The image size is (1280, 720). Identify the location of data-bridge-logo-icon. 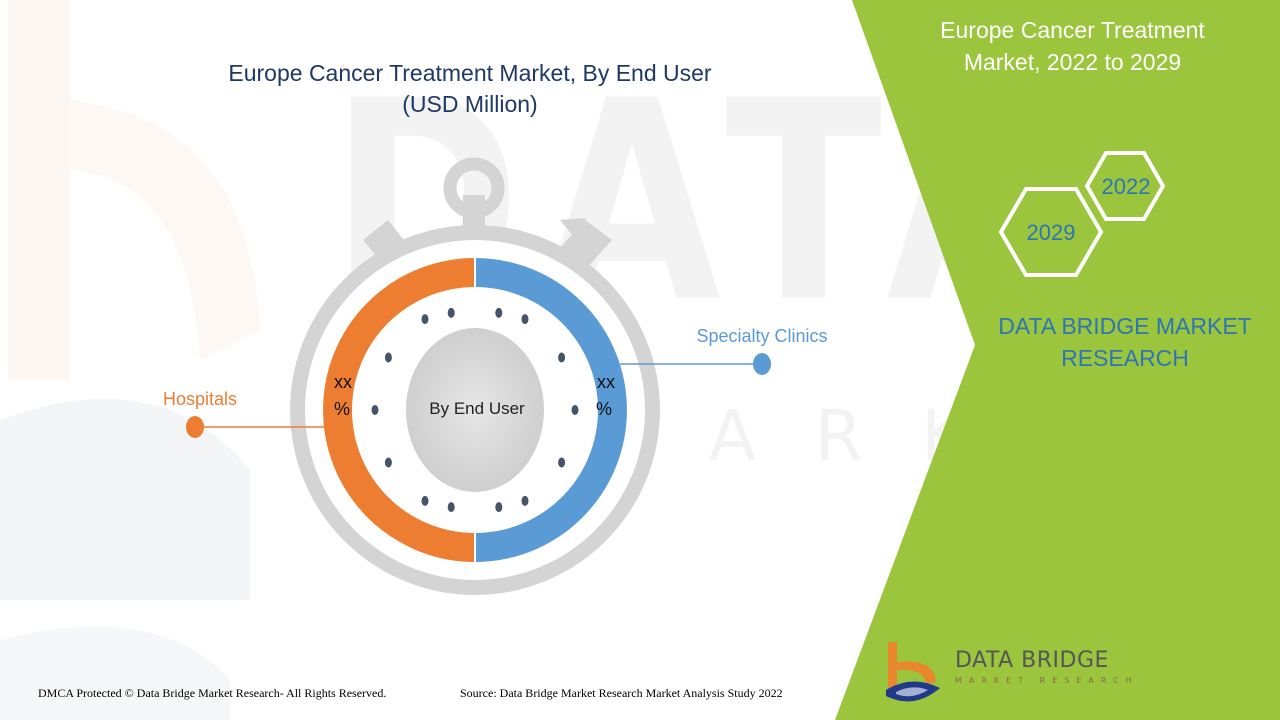
(913, 672).